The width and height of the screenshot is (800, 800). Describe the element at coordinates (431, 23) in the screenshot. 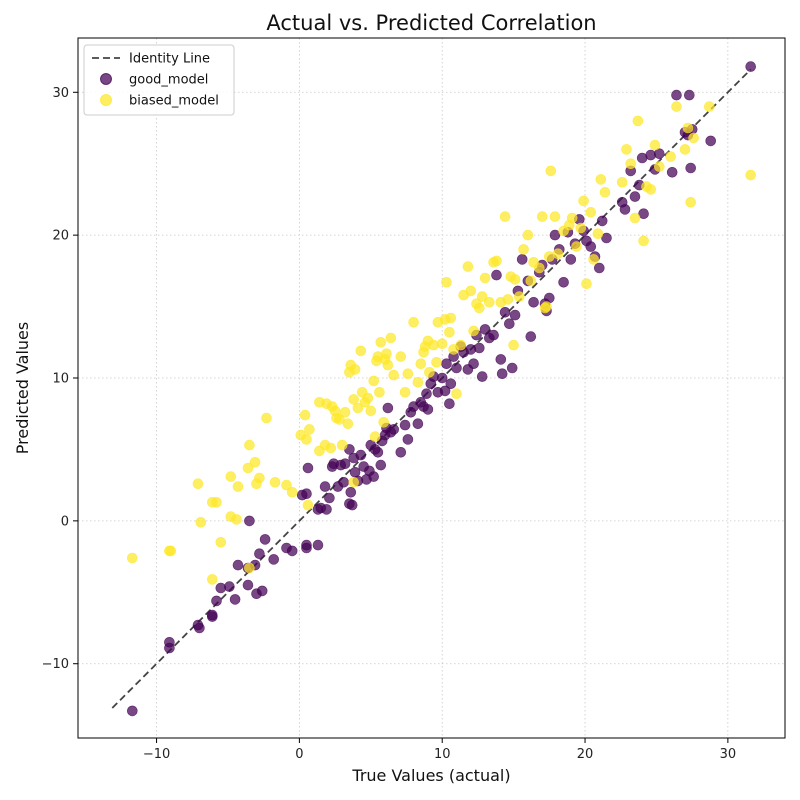

I see `chart-title: Actual vs. Predicted Correlation` at that location.